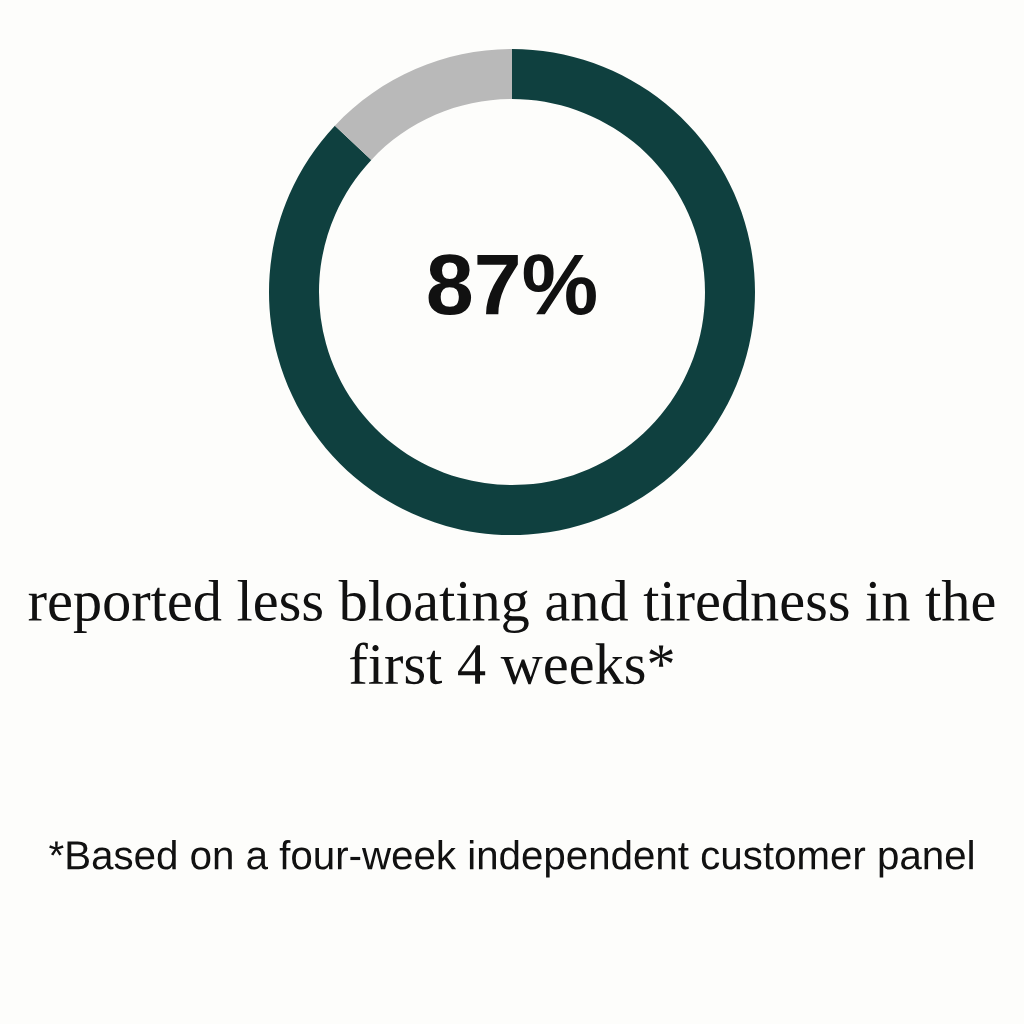 The height and width of the screenshot is (1024, 1024). I want to click on text: reported less bloating and tiredness in the first 4 weeks*, so click(511, 632).